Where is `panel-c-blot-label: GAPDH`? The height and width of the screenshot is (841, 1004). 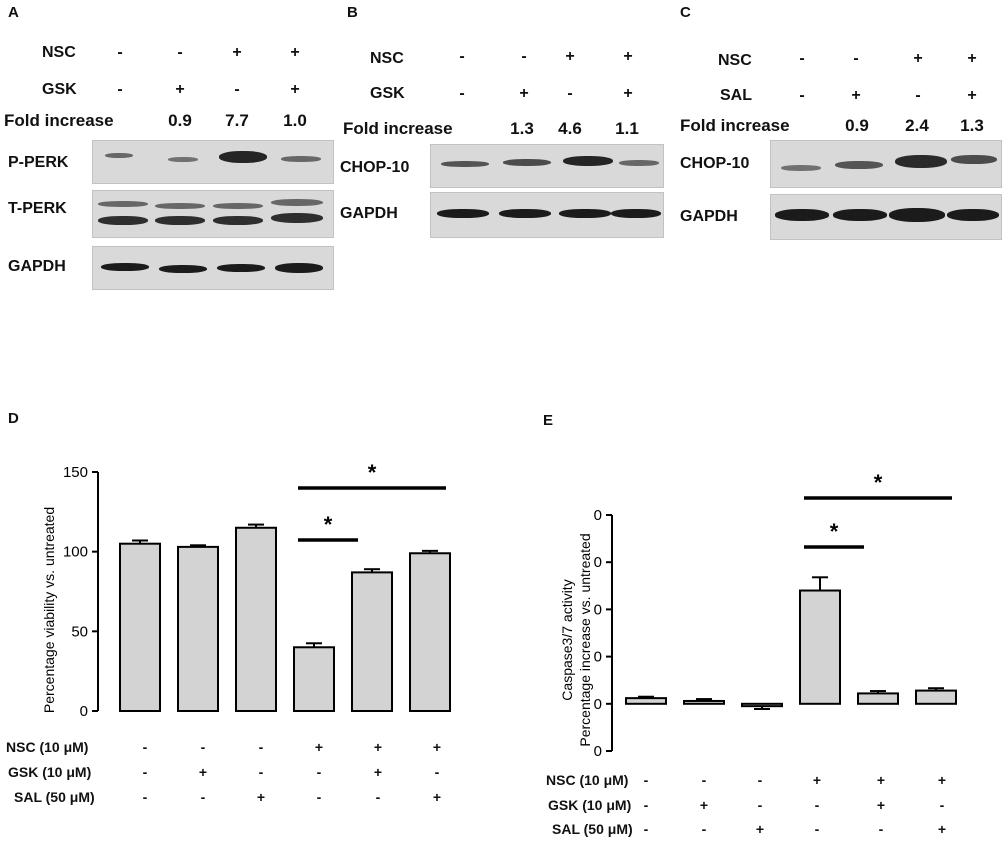 panel-c-blot-label: GAPDH is located at coordinates (709, 216).